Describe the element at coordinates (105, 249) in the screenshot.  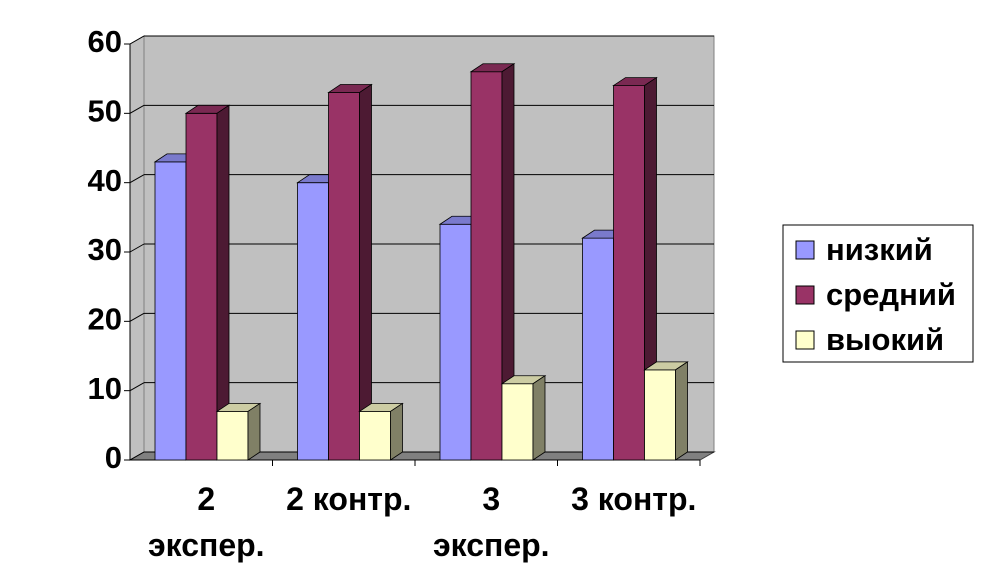
I see `y-tick-label: 30` at that location.